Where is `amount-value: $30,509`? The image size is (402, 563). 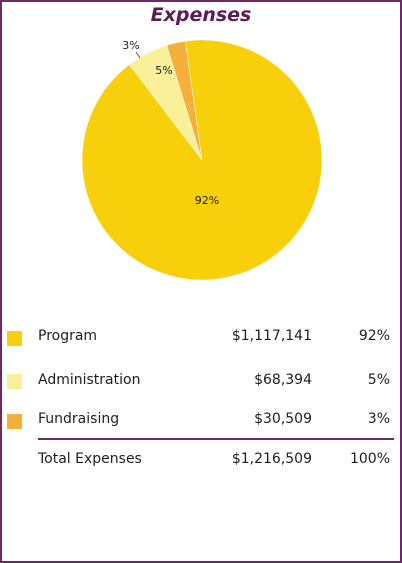
amount-value: $30,509 is located at coordinates (283, 419).